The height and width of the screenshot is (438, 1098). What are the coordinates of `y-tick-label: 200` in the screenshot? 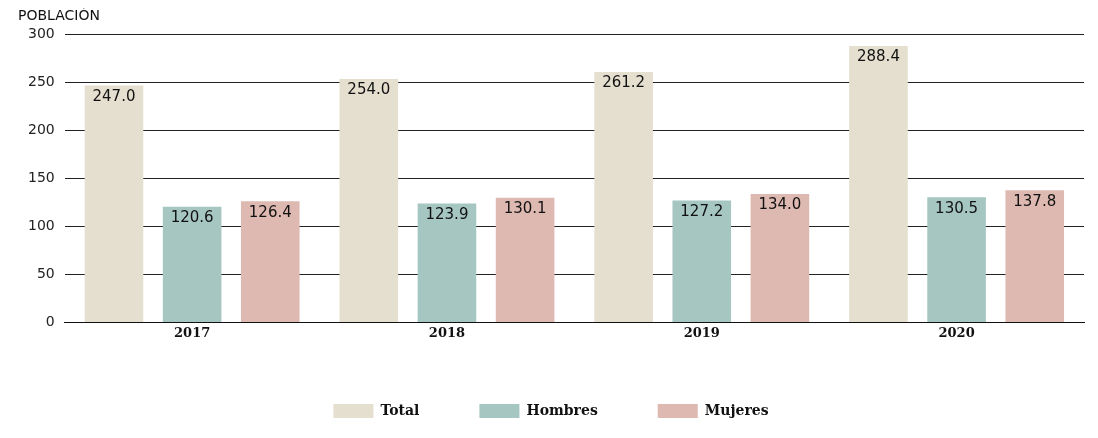 It's located at (41, 129).